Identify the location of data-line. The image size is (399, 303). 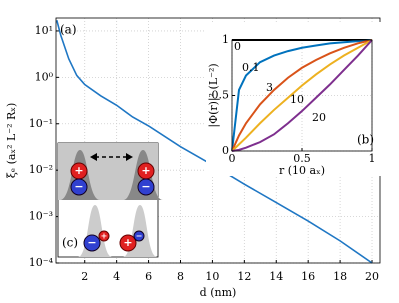
(302, 95).